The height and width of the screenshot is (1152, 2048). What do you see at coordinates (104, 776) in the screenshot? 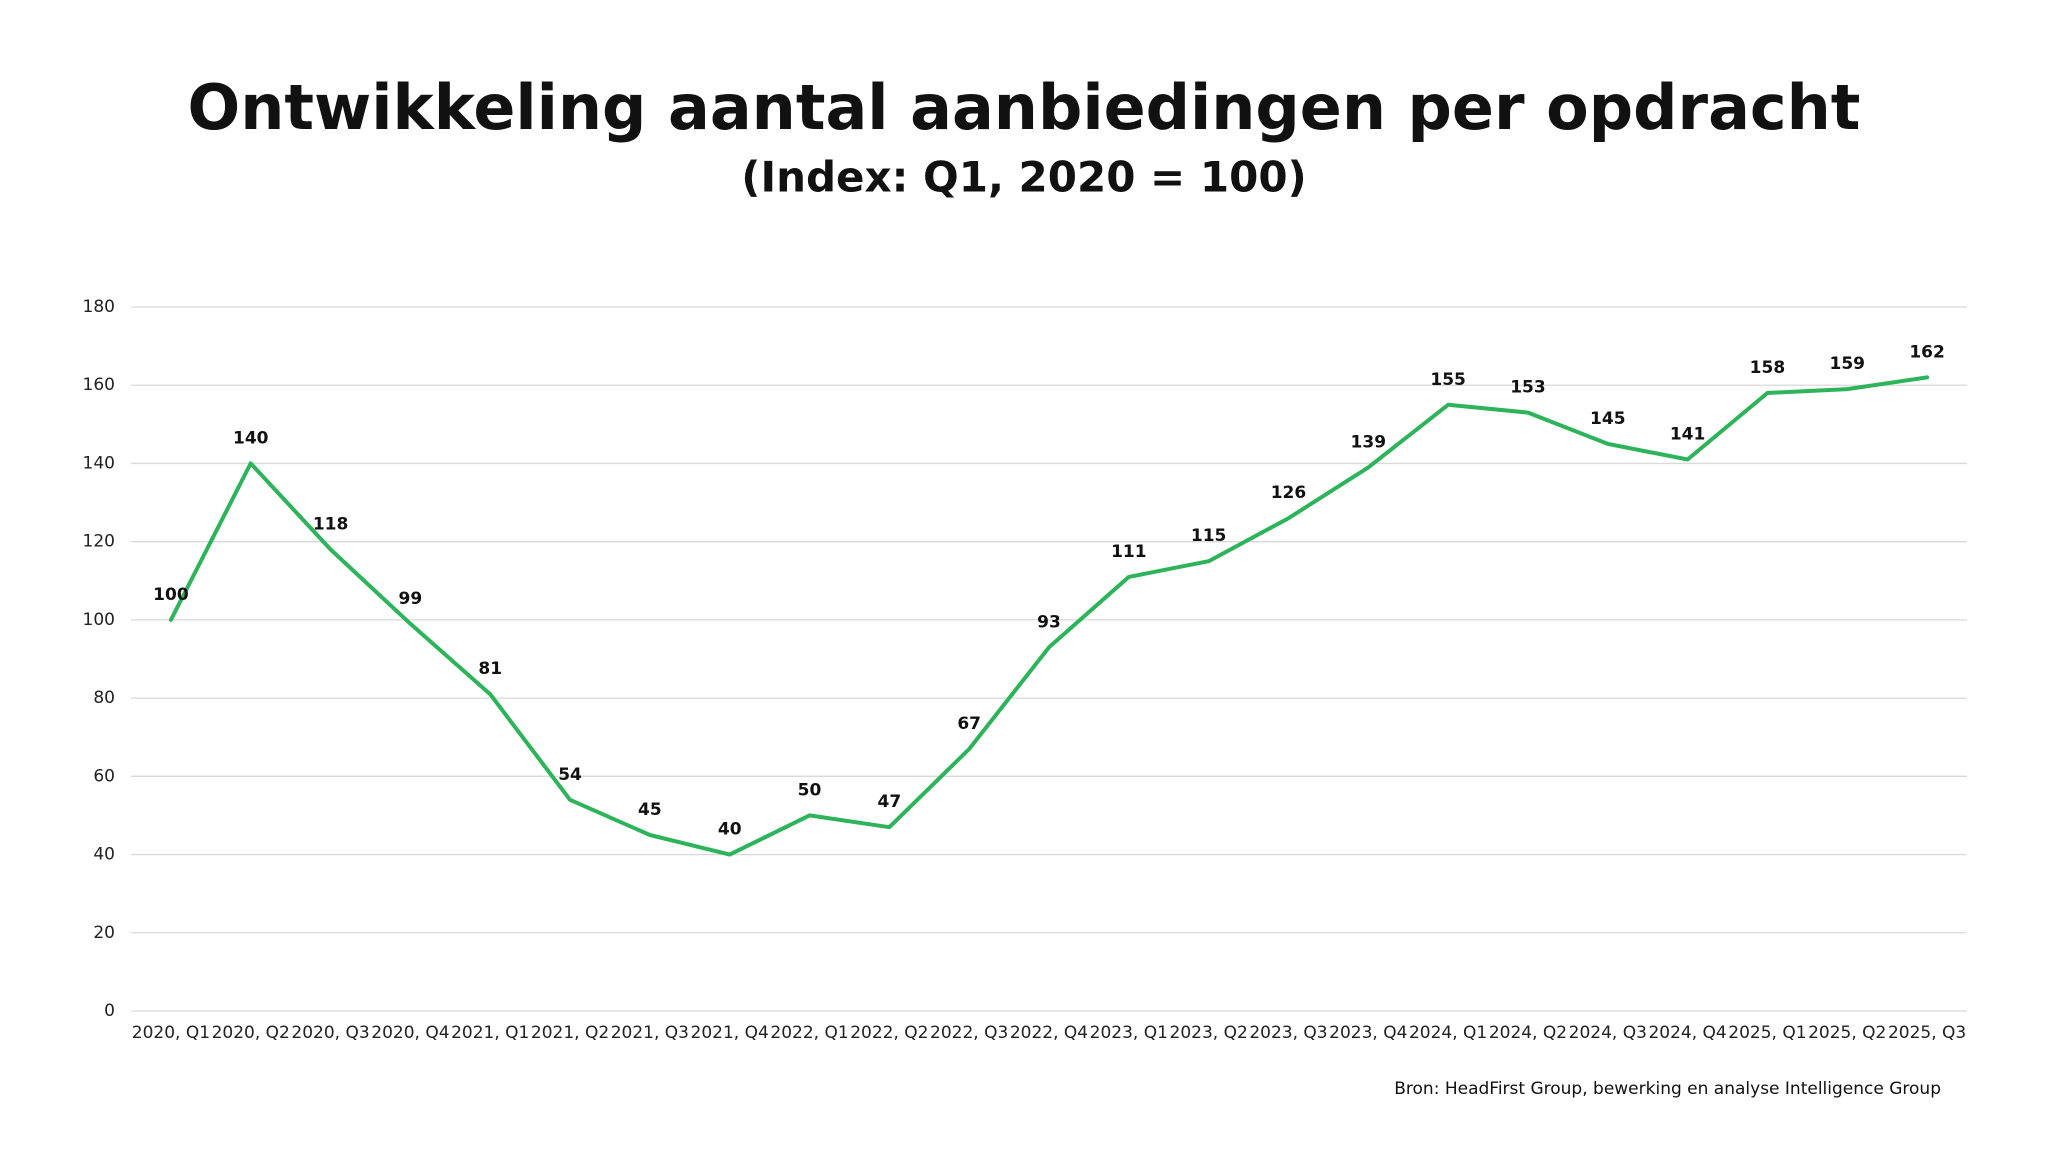
I see `y-tick-label: 60` at bounding box center [104, 776].